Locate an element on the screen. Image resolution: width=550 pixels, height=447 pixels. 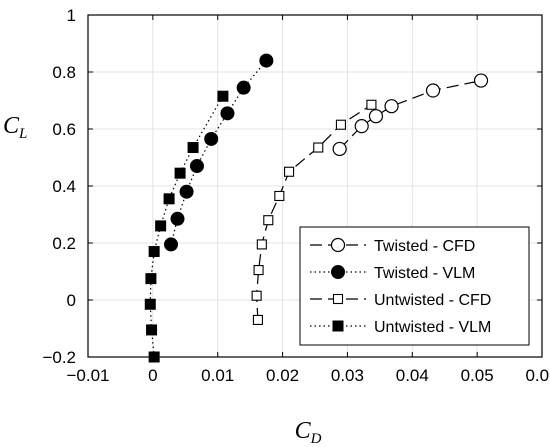
x-tick-label: 0.04 is located at coordinates (412, 375).